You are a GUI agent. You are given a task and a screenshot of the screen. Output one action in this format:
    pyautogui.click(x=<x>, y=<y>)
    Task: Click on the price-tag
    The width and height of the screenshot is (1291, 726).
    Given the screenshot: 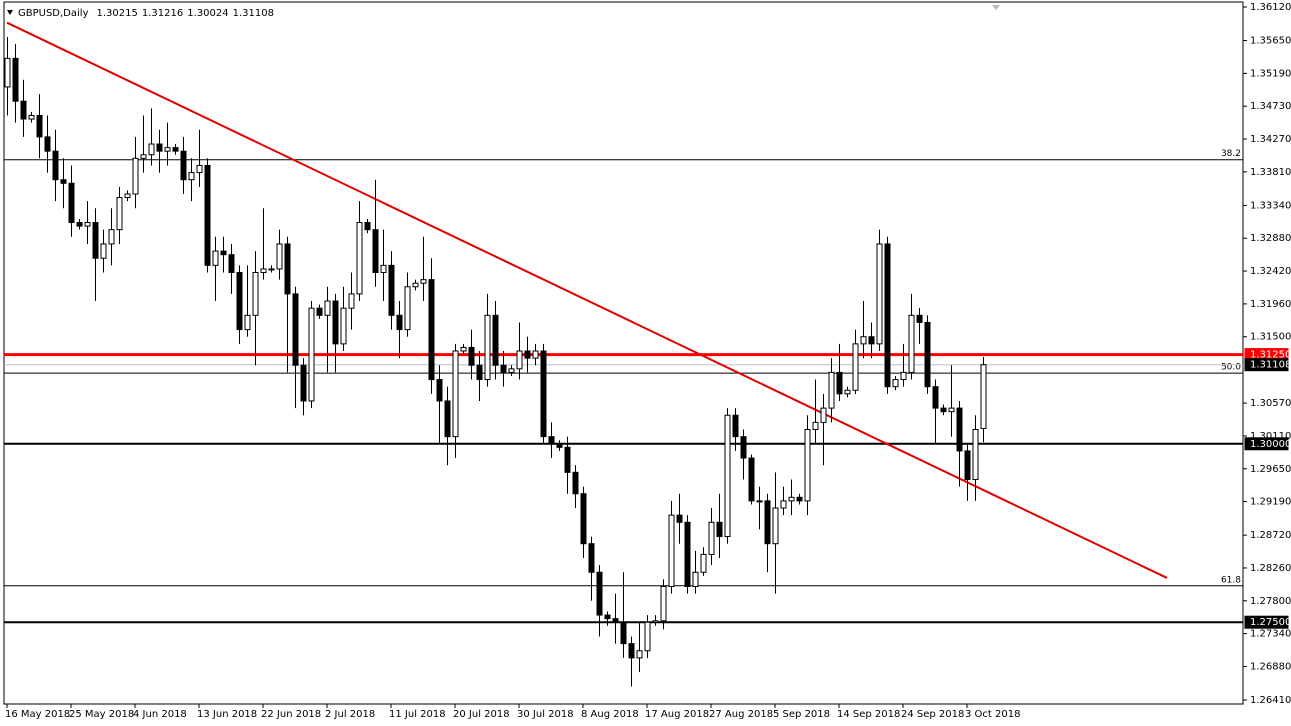 What is the action you would take?
    pyautogui.click(x=1266, y=622)
    